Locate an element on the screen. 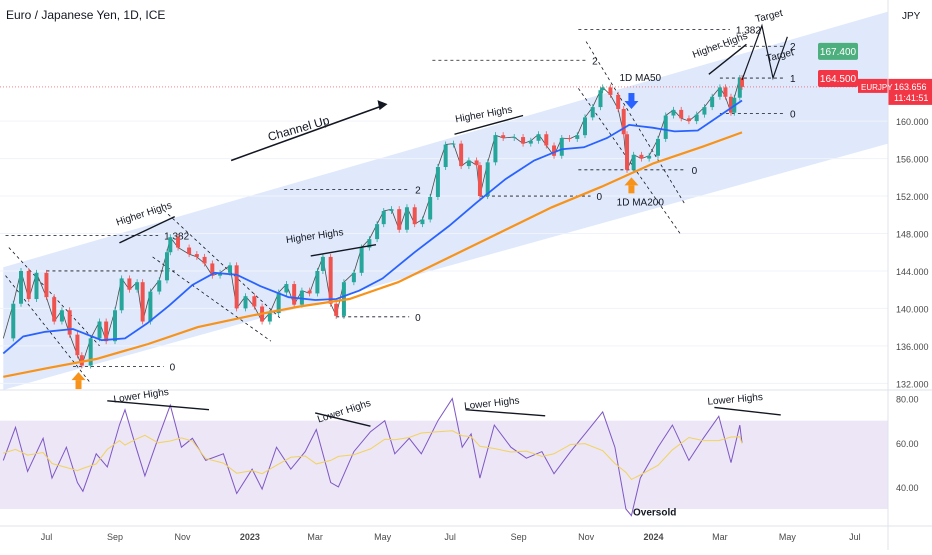 This screenshot has width=932, height=555. chart-title: Euro / Japanese Yen, 1D, ICE is located at coordinates (86, 15).